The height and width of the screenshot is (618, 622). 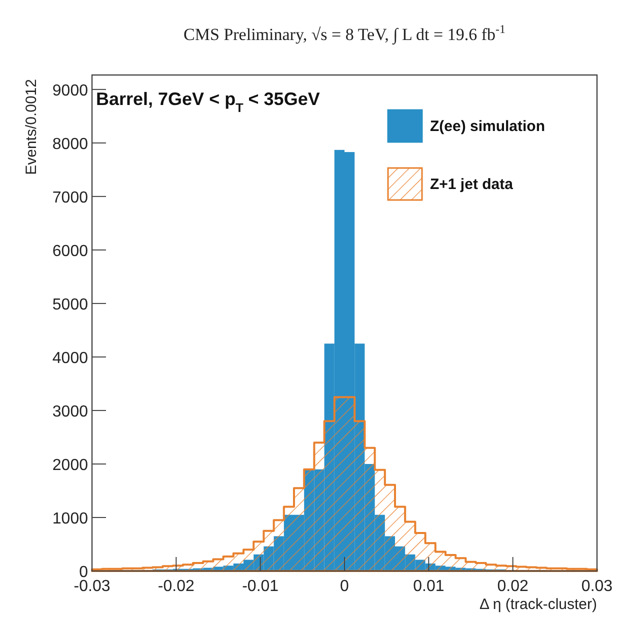 What do you see at coordinates (345, 586) in the screenshot?
I see `x-tick-label: 0` at bounding box center [345, 586].